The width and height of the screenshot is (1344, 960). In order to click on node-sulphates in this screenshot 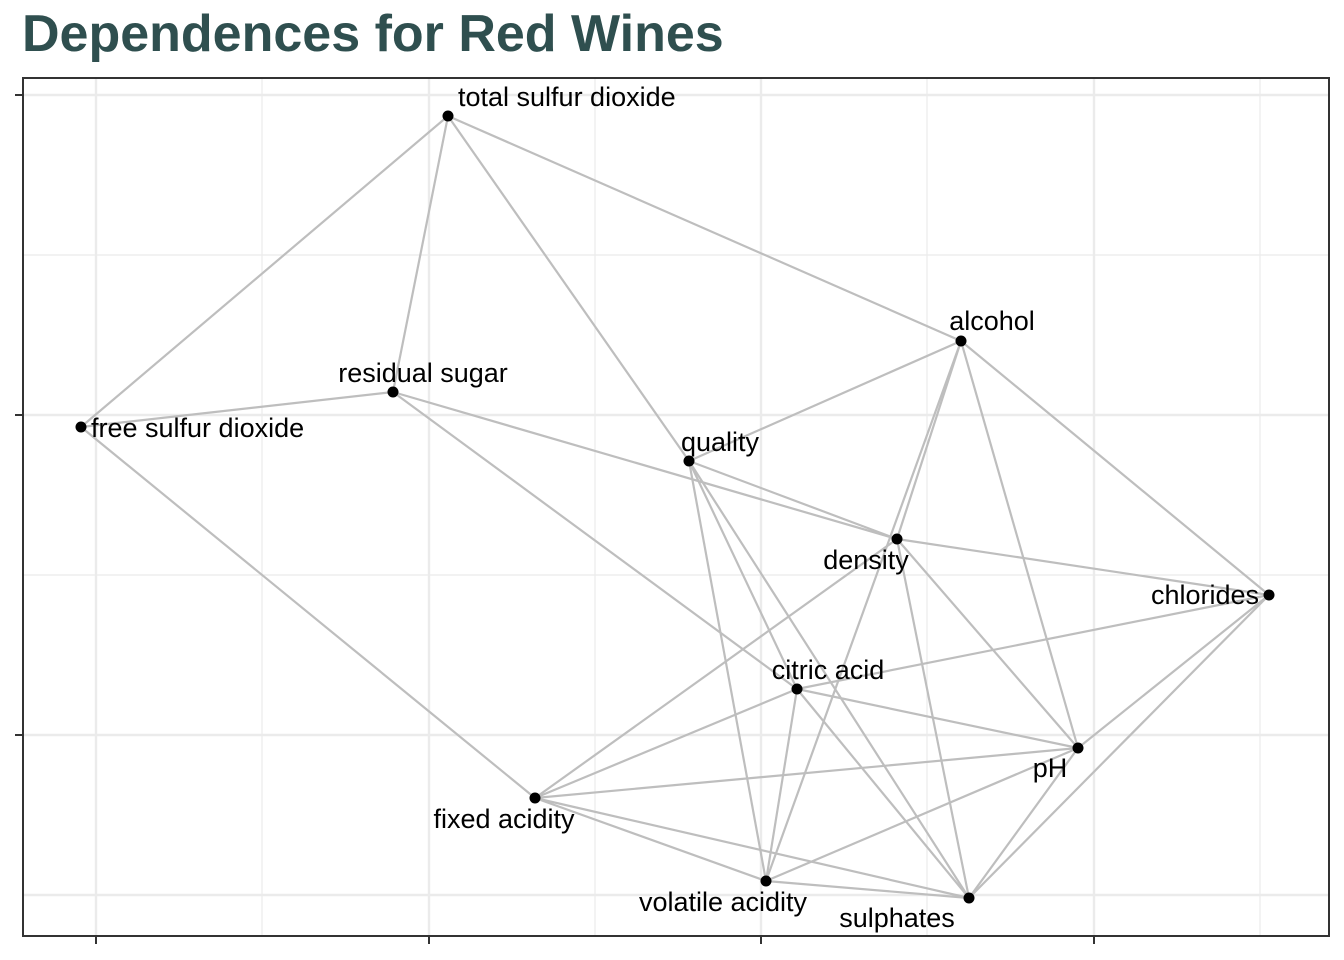, I will do `click(969, 898)`.